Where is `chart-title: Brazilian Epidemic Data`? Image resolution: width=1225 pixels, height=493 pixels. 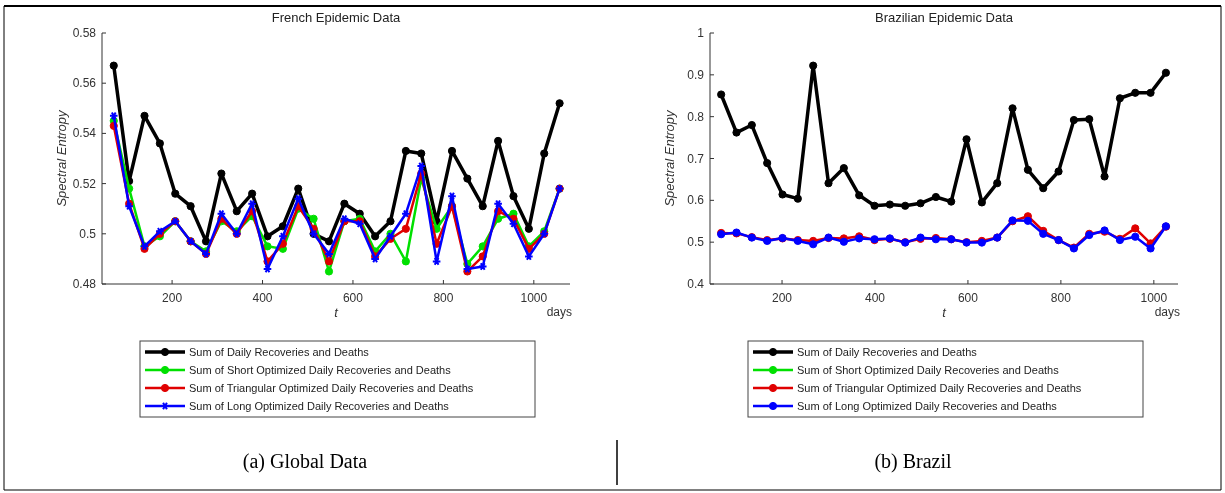
chart-title: Brazilian Epidemic Data is located at coordinates (944, 17).